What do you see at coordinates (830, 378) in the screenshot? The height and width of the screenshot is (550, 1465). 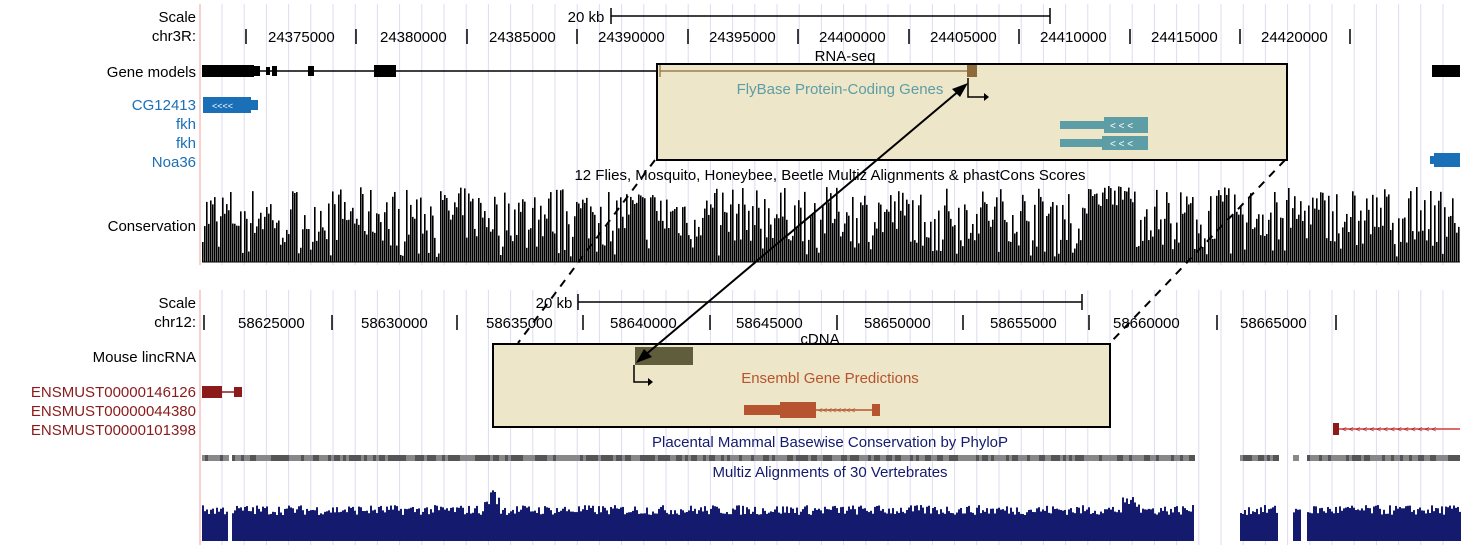 I see `ensembl-inset-title: Ensembl Gene Predictions` at bounding box center [830, 378].